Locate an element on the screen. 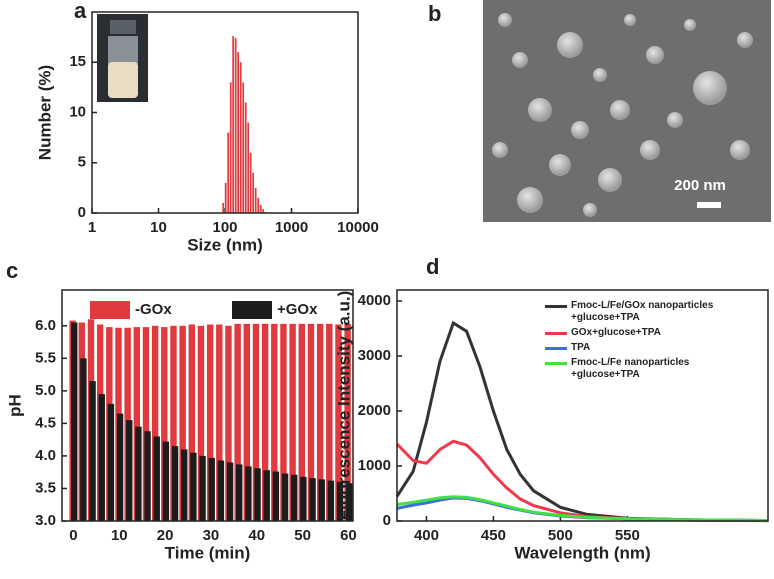 Image resolution: width=774 pixels, height=579 pixels. y-tick-label: 0 is located at coordinates (82, 212).